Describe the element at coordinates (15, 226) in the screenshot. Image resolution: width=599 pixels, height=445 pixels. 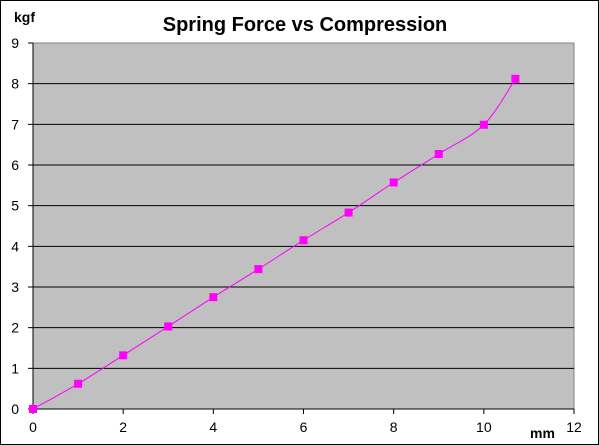
I see `y-tick-labels: 0 1 2 3 4 5 6 7 8 9` at that location.